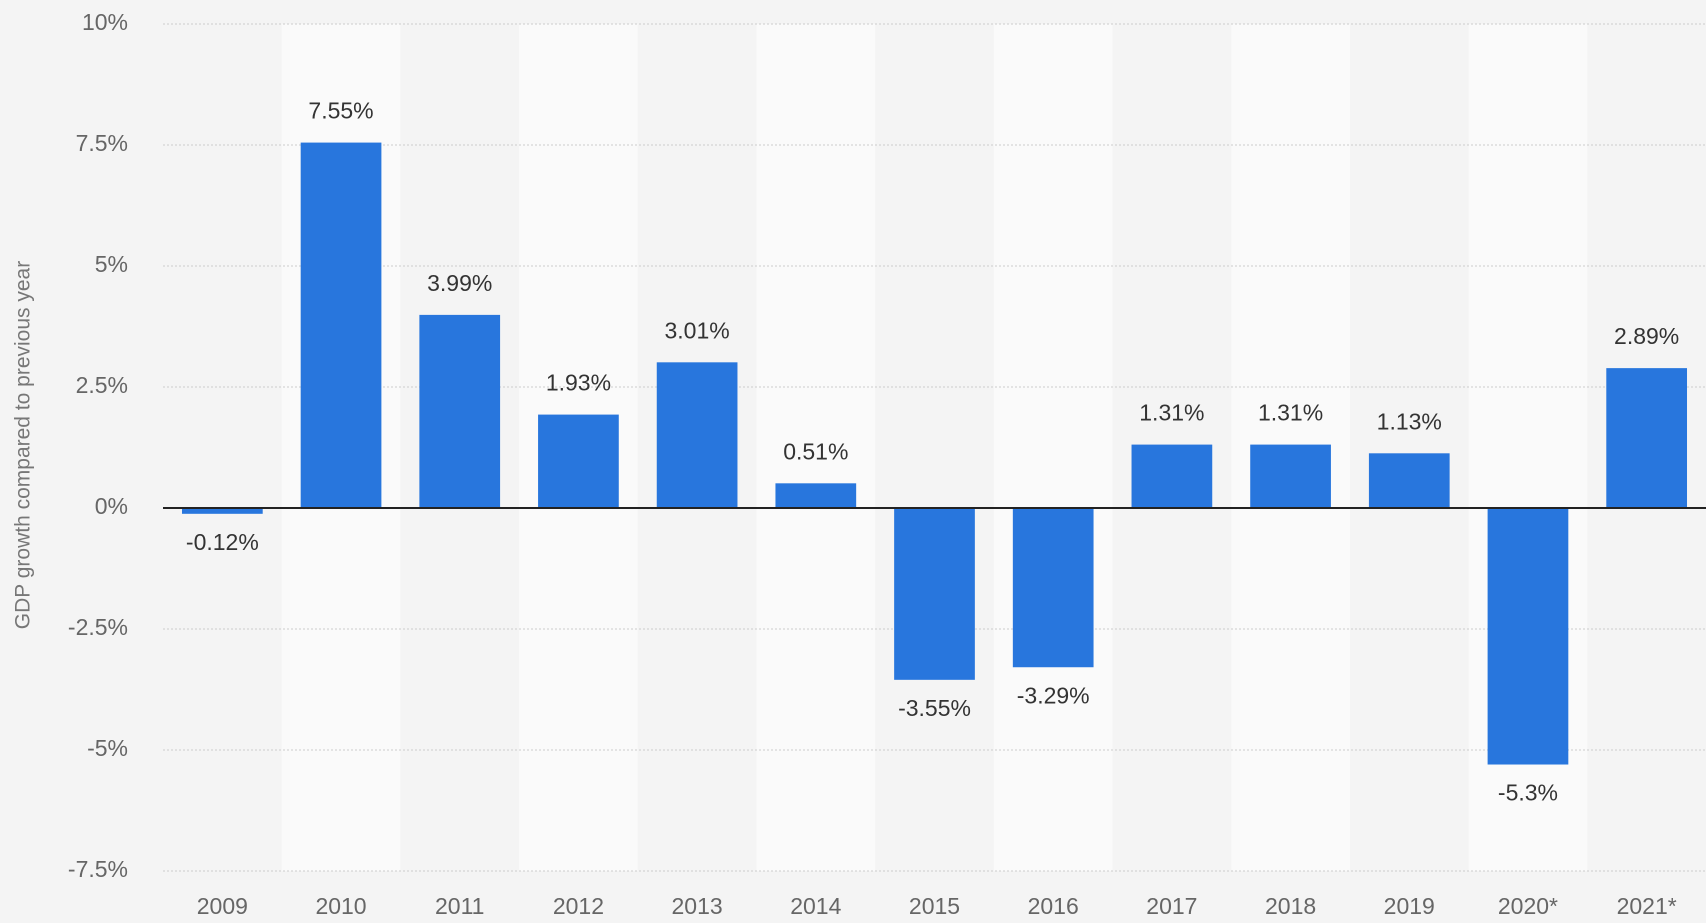  What do you see at coordinates (934, 708) in the screenshot?
I see `value-label: -3.55%` at bounding box center [934, 708].